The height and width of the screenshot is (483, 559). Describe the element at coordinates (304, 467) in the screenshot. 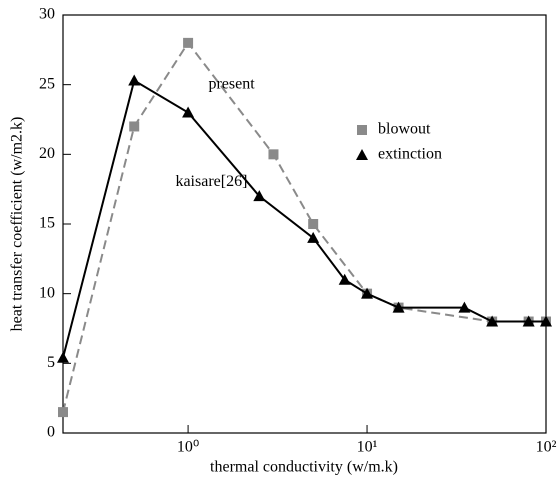

I see `x-axis-label: thermal conductivity (w/m.k)` at that location.